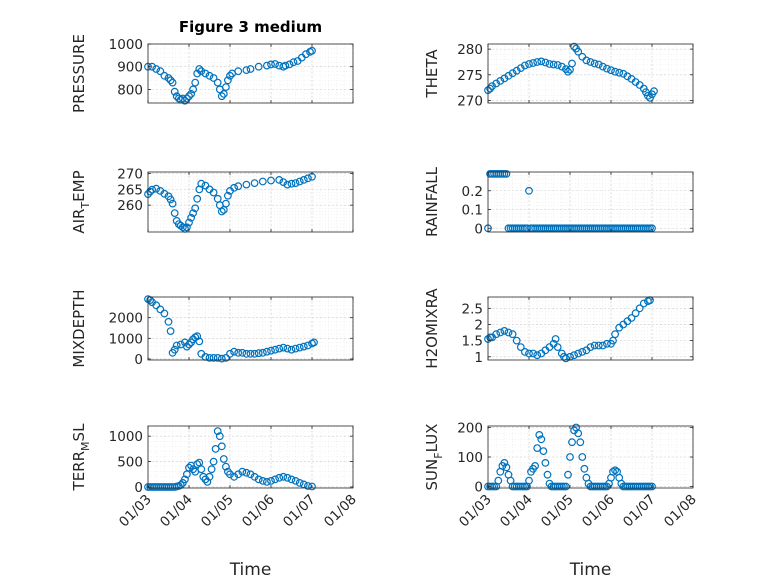  I want to click on y-tick-label: 800, so click(130, 90).